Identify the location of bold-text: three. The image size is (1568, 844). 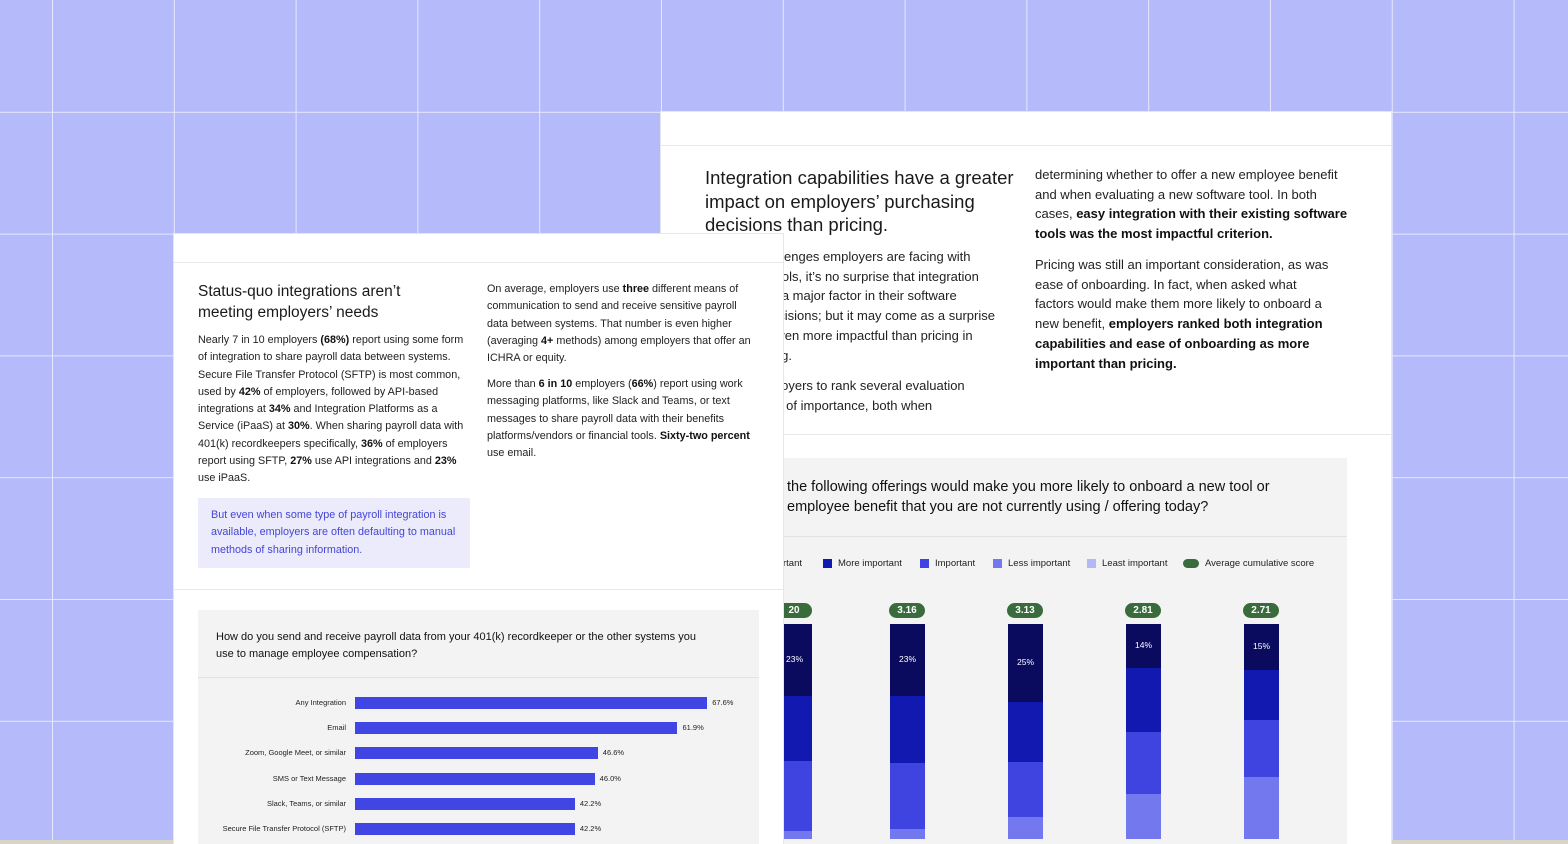
(636, 289).